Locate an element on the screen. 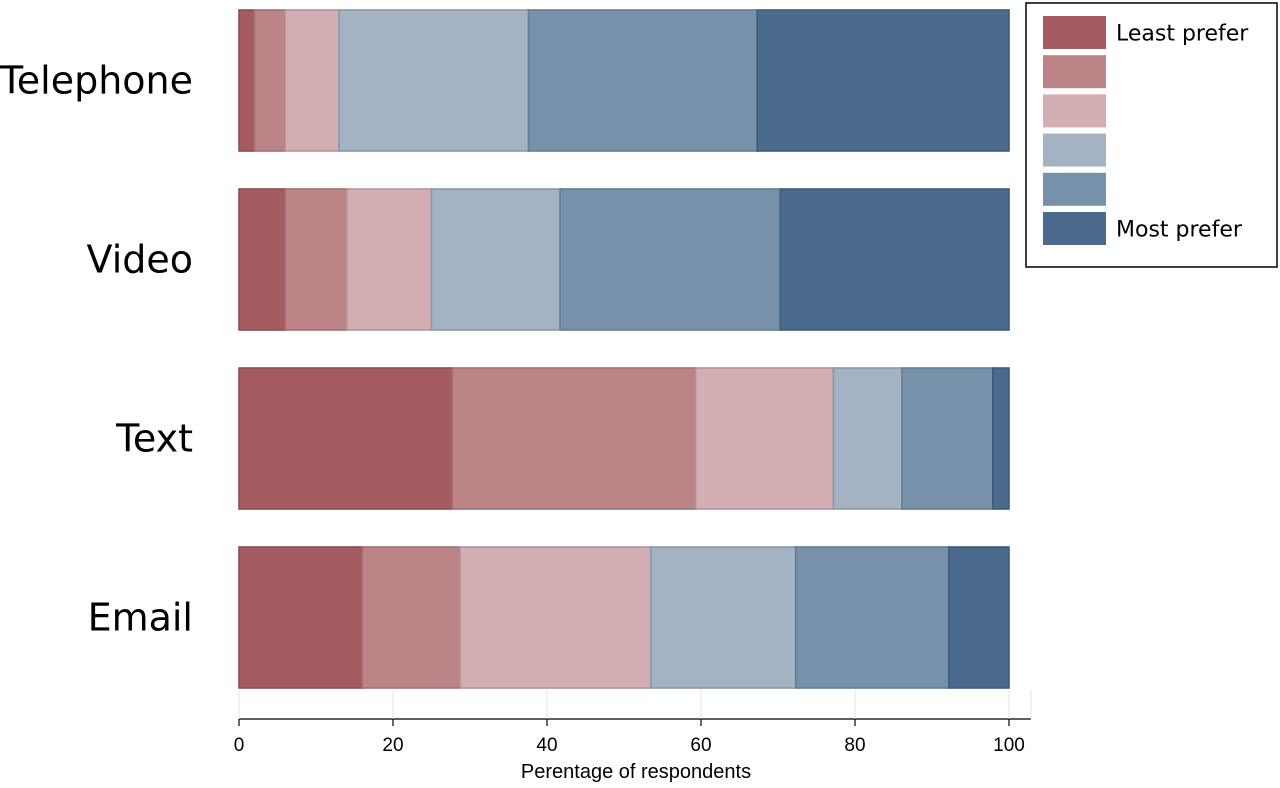 This screenshot has height=788, width=1280. category-labels: Telephone Video Text Email is located at coordinates (96, 349).